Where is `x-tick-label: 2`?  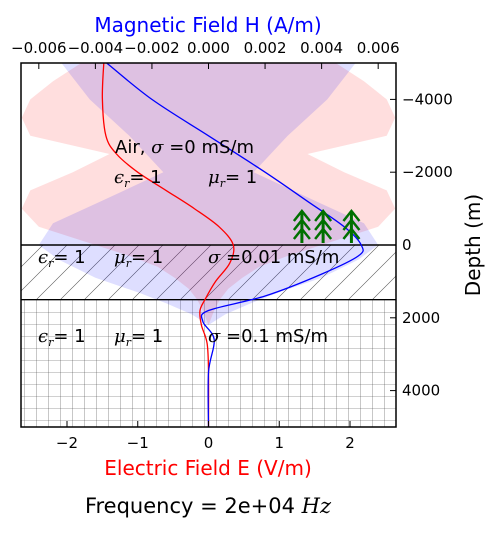
x-tick-label: 2 is located at coordinates (350, 443).